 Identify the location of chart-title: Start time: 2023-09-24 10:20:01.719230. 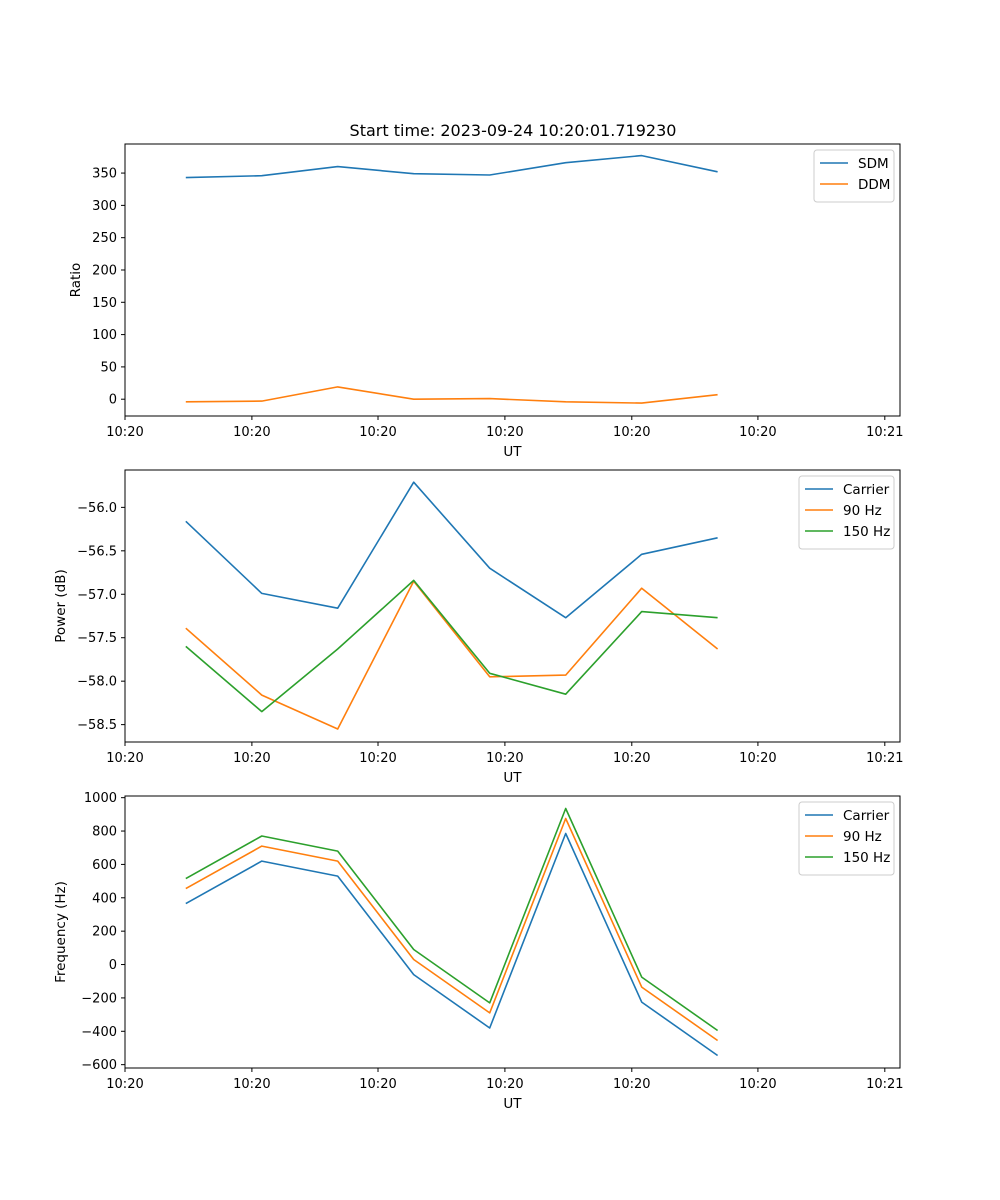
(513, 130).